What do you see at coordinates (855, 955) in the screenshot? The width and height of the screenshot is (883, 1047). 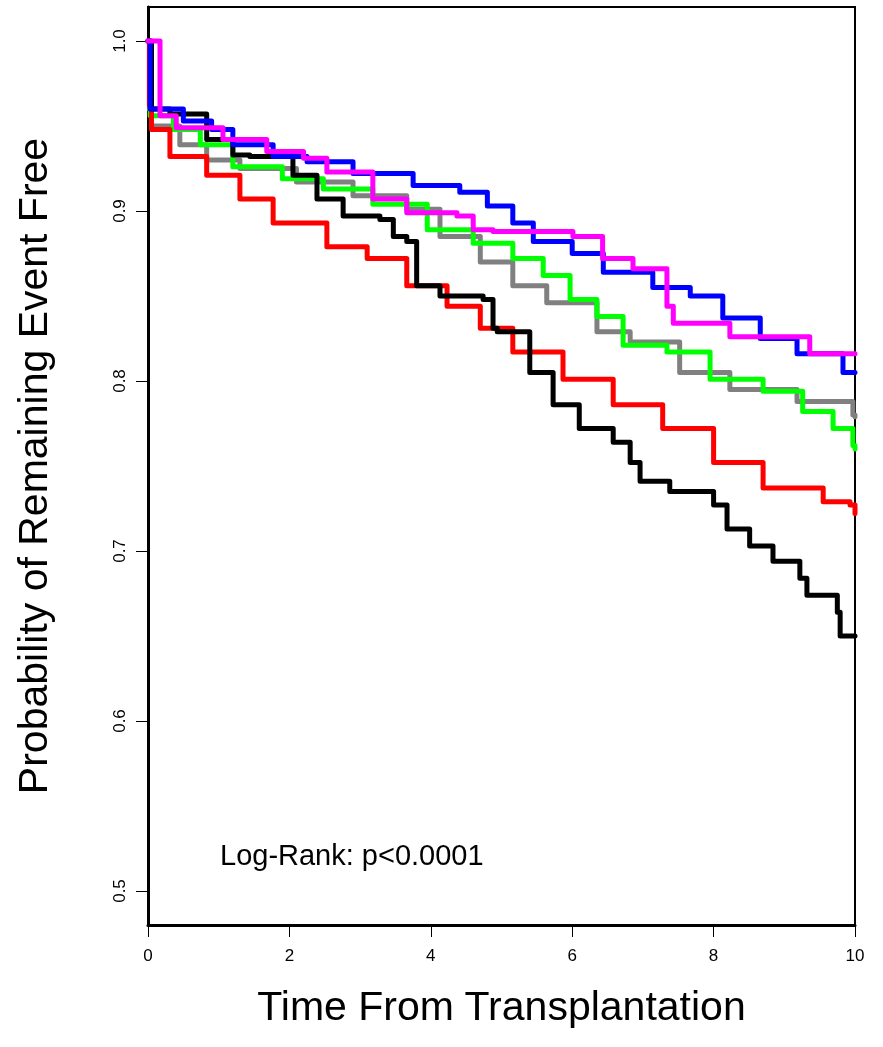 I see `x-tick-label: 10` at bounding box center [855, 955].